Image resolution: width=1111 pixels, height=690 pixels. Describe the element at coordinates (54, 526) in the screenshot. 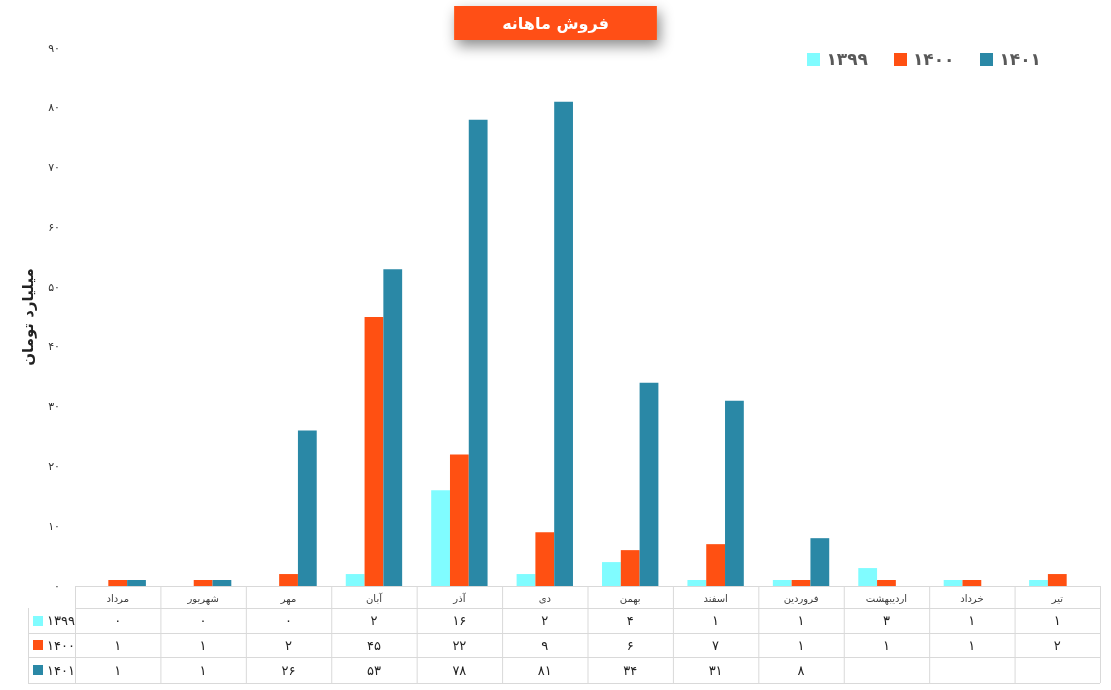

I see `y-tick-label: ۱۰` at that location.